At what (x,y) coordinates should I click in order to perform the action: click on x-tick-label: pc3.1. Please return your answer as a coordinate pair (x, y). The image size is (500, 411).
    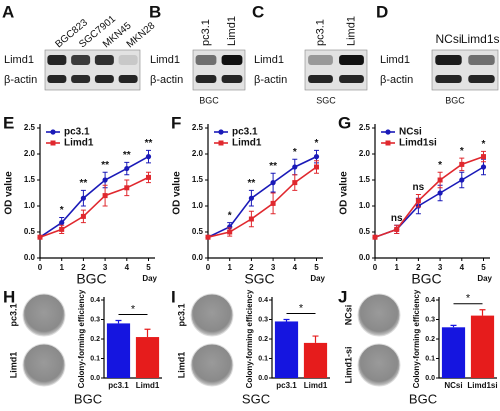
    Looking at the image, I should click on (286, 385).